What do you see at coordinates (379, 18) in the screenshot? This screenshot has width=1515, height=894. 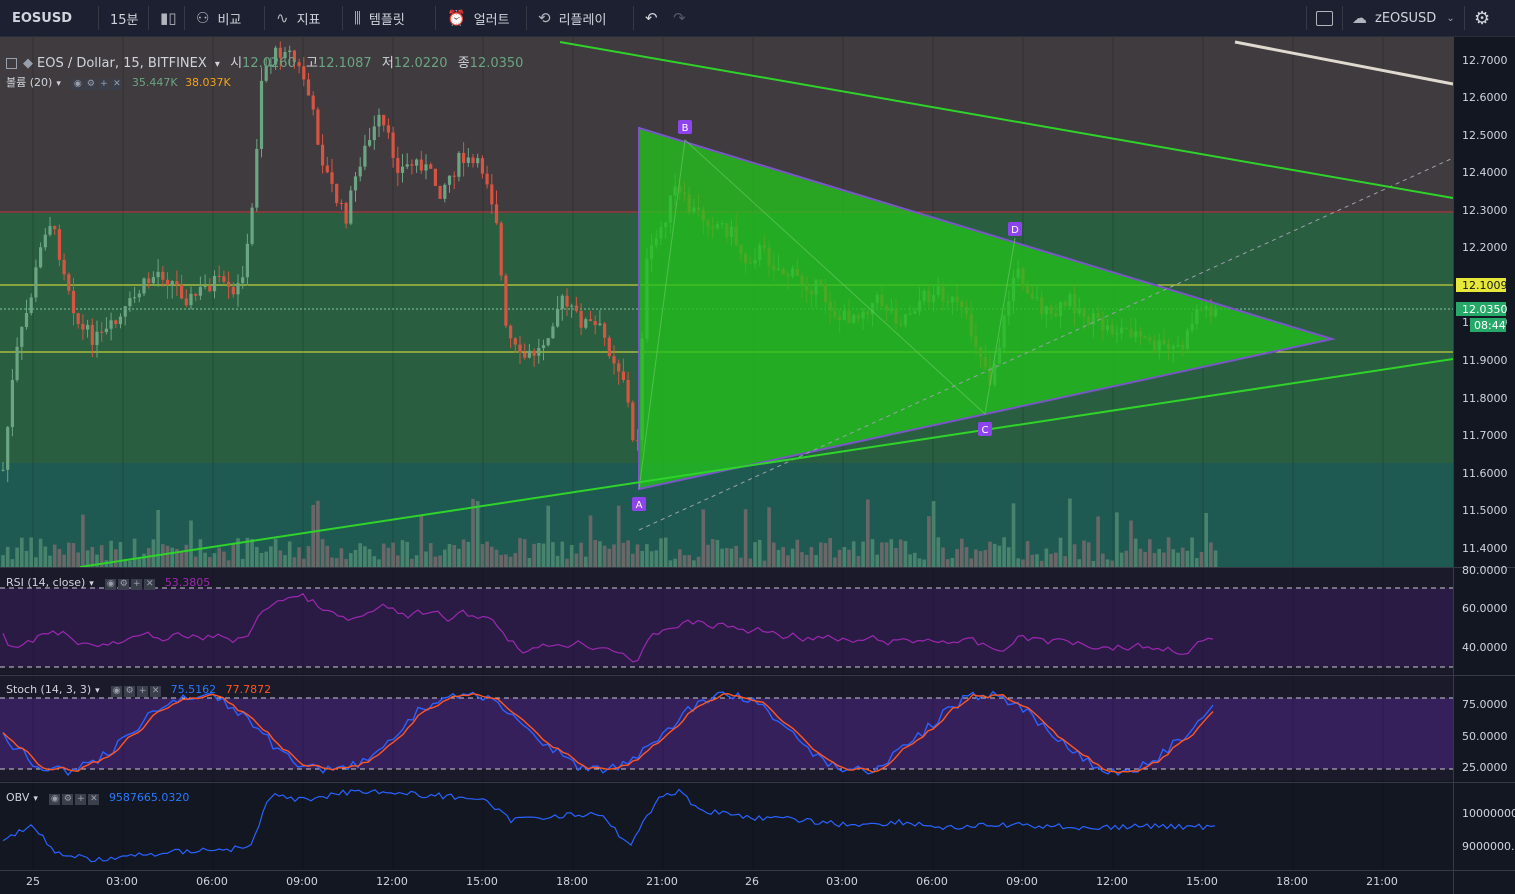 I see `templates-button: ⫼ 템플릿` at bounding box center [379, 18].